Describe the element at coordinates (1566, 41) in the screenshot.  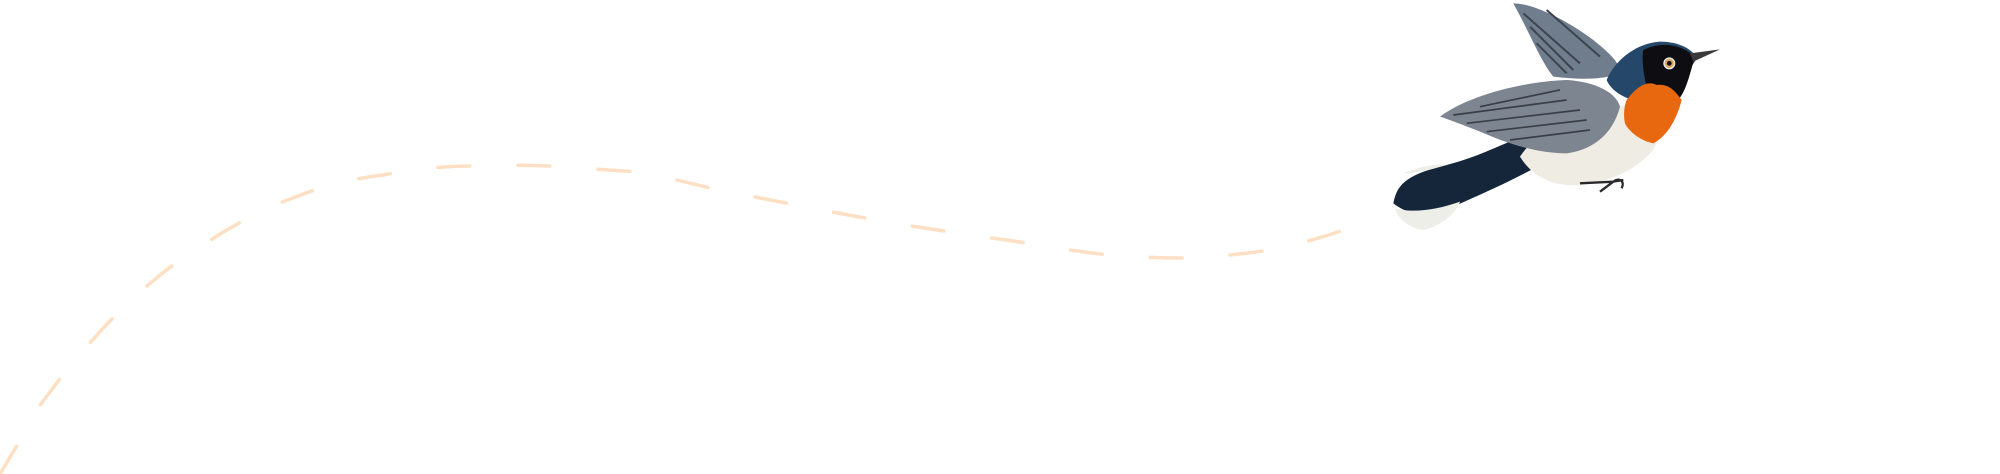
I see `bird-upper-wing` at that location.